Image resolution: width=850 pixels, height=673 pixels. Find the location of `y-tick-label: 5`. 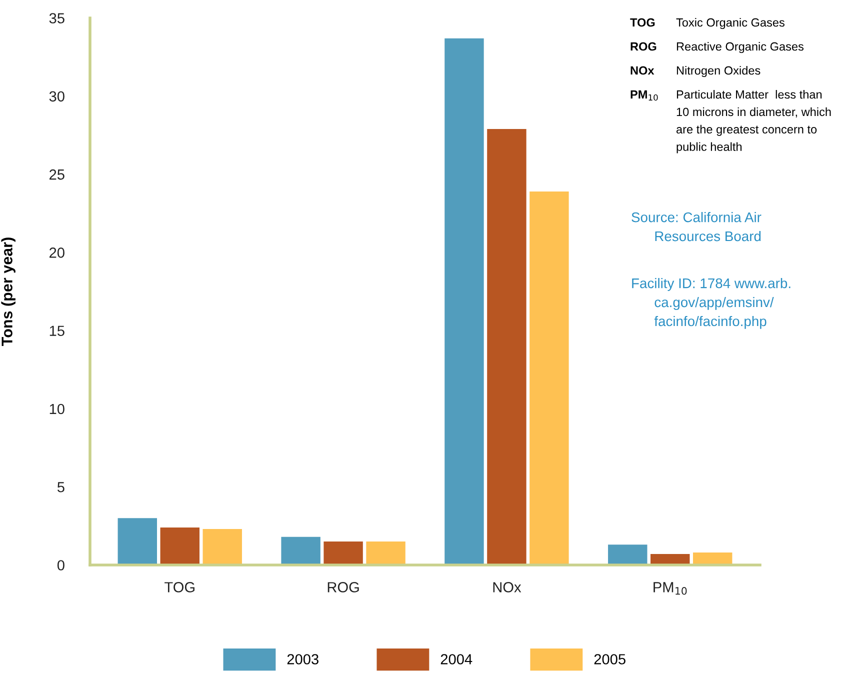

y-tick-label: 5 is located at coordinates (60, 487).